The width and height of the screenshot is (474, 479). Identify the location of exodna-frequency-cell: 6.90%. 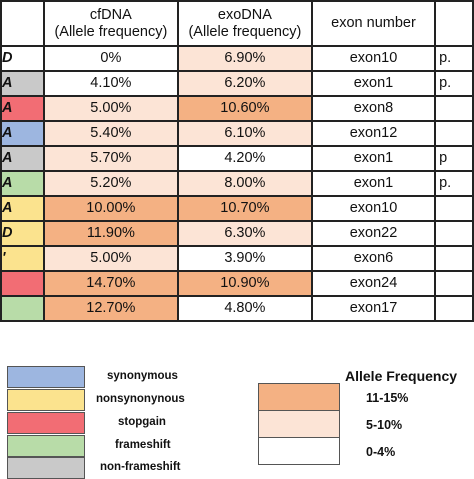
(244, 58).